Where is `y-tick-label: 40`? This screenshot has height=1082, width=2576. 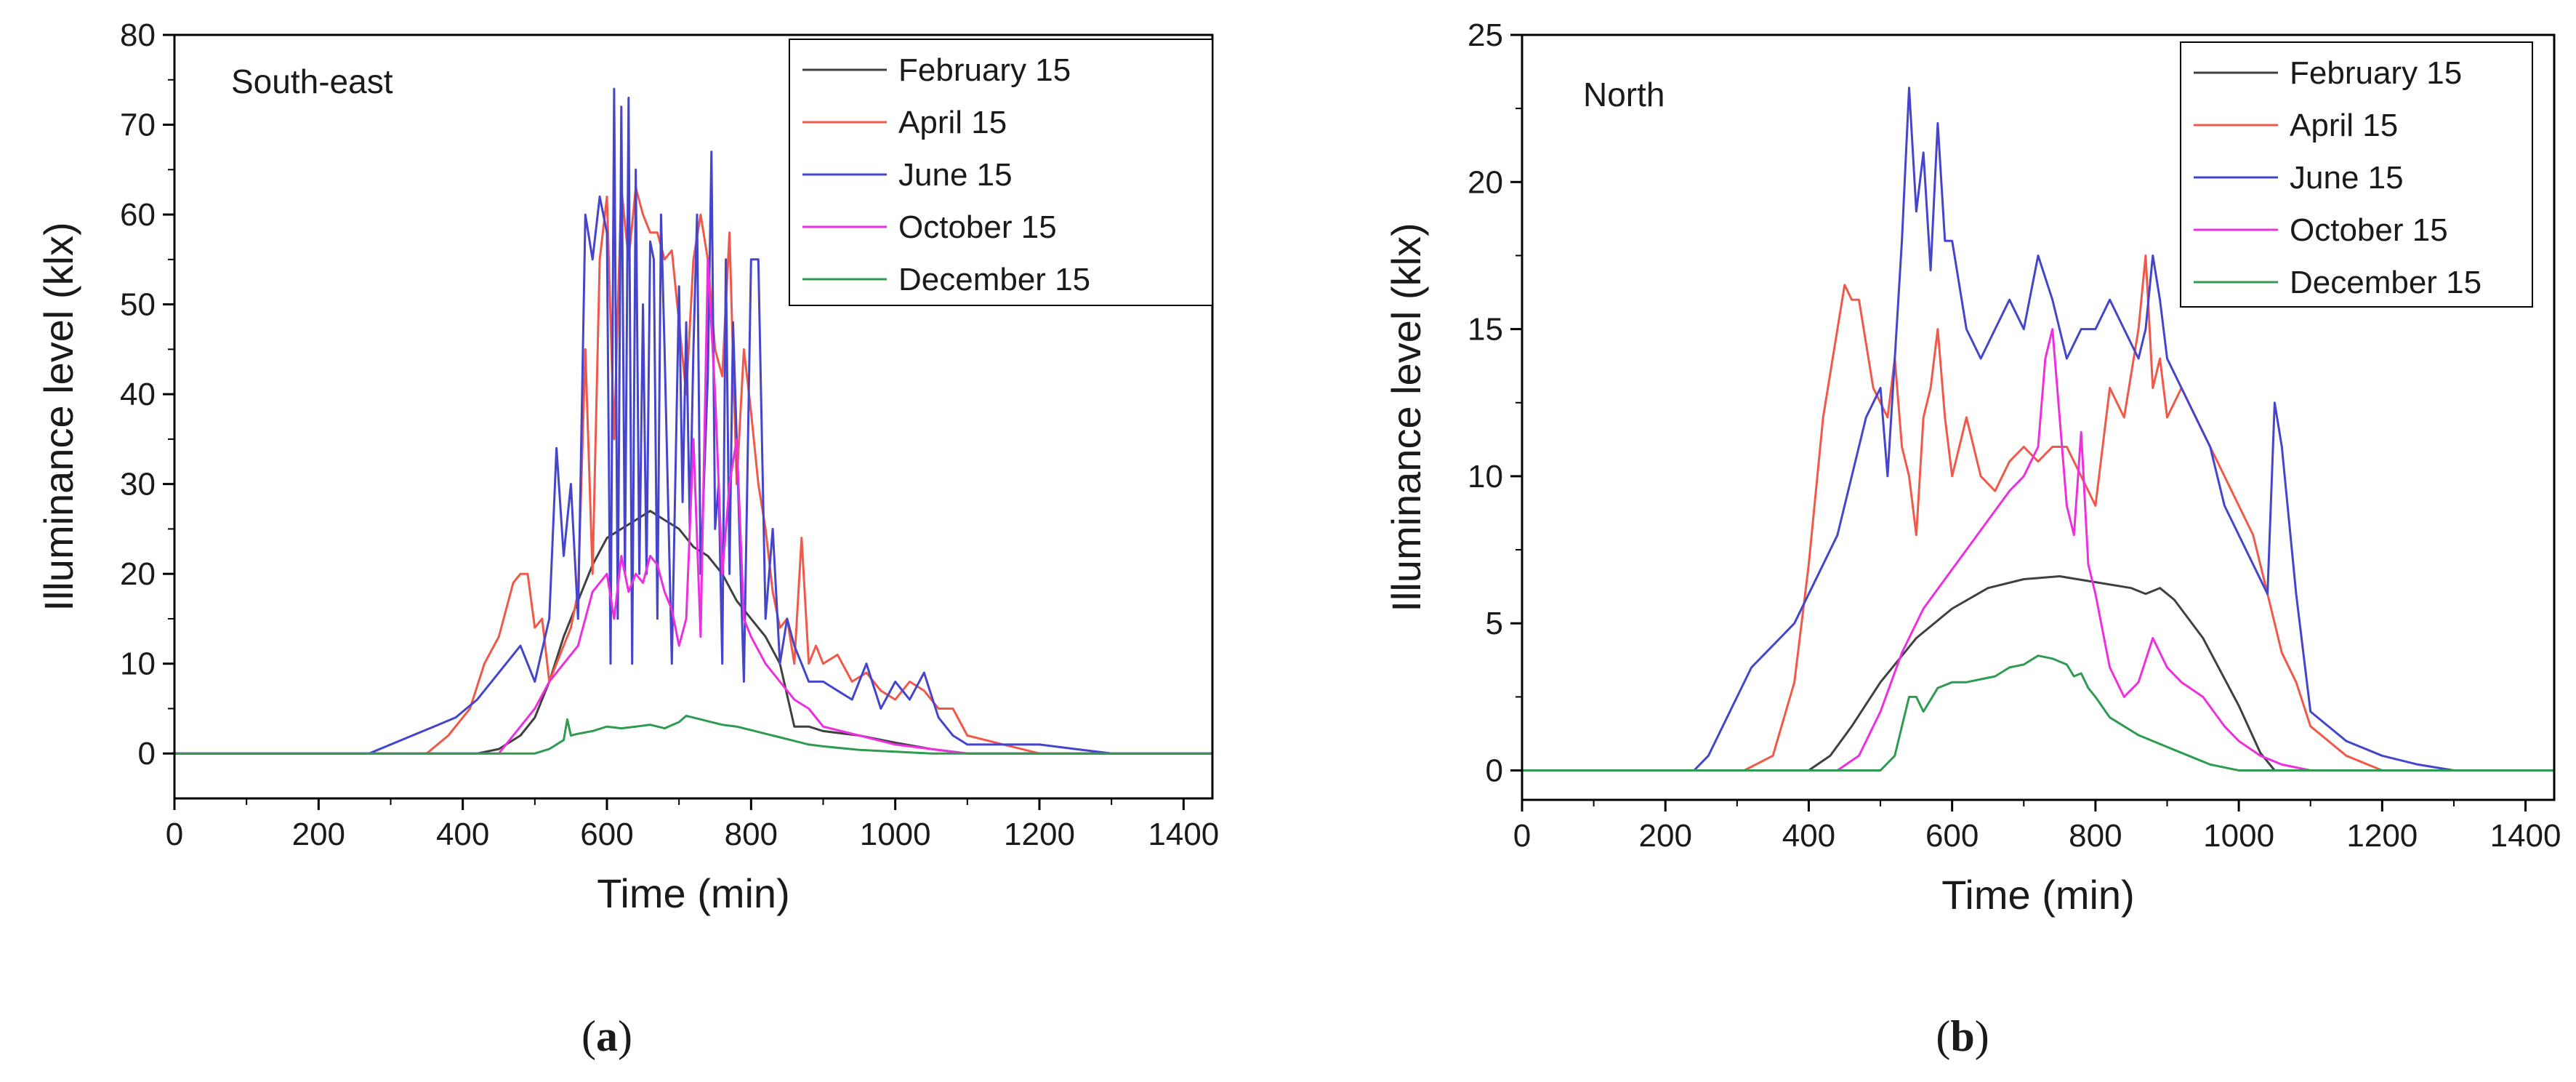 y-tick-label: 40 is located at coordinates (138, 395).